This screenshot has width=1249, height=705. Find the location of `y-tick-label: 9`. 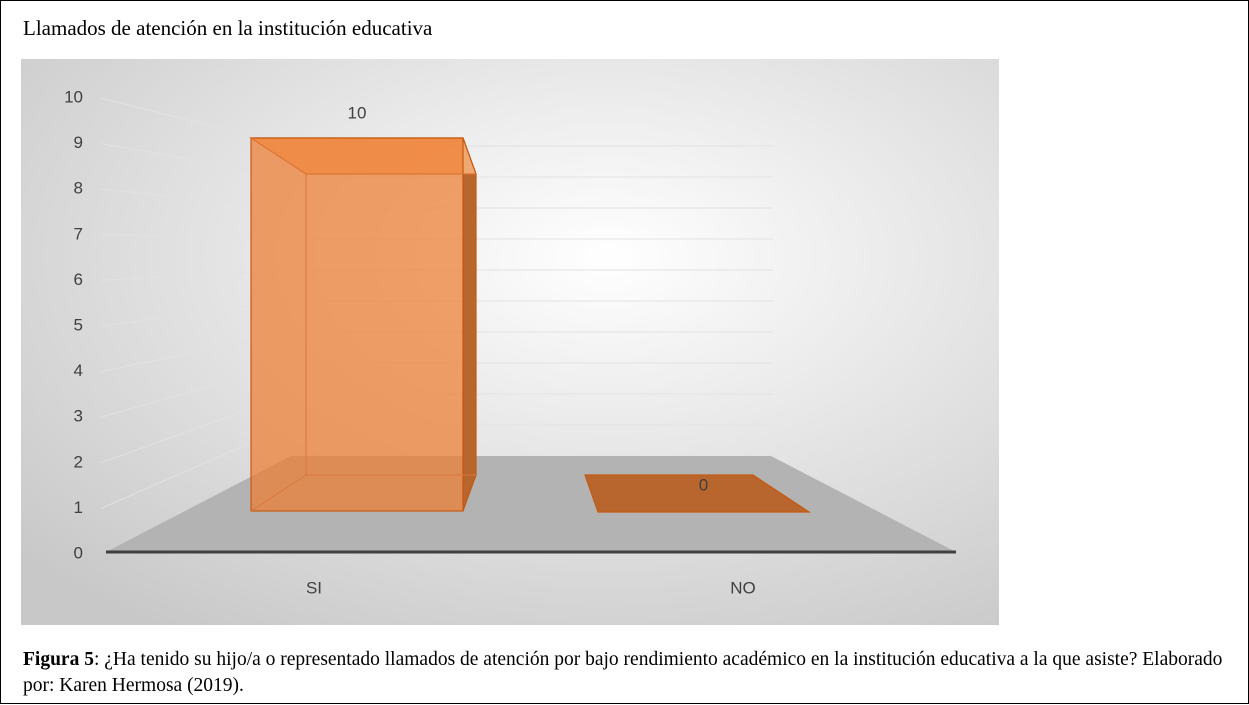

y-tick-label: 9 is located at coordinates (78, 142).